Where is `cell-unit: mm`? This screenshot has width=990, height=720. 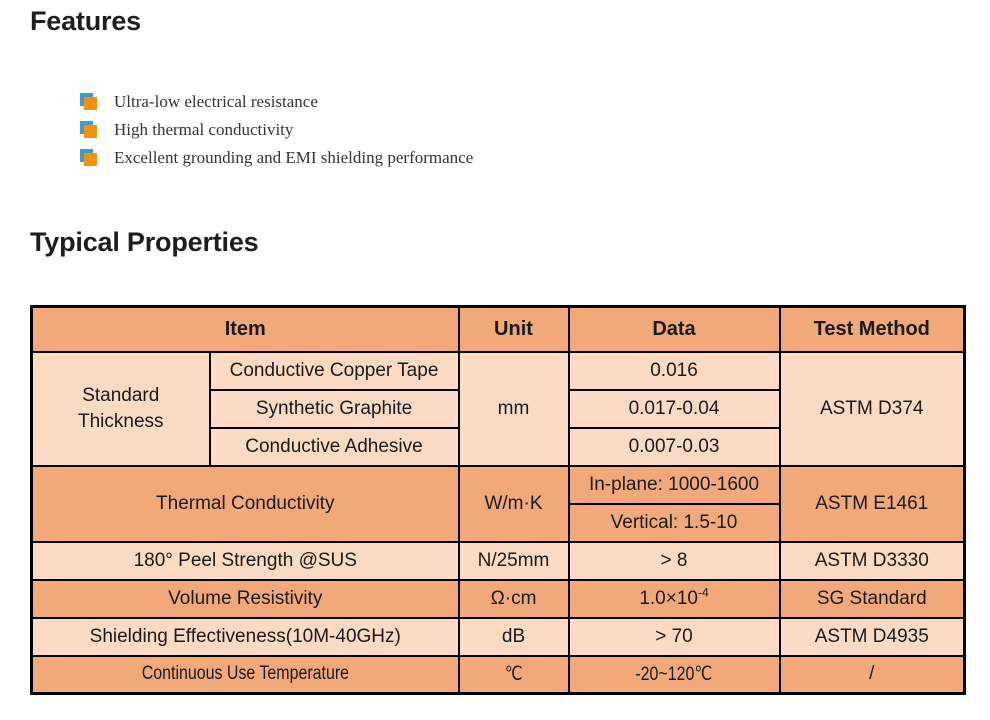 cell-unit: mm is located at coordinates (513, 408).